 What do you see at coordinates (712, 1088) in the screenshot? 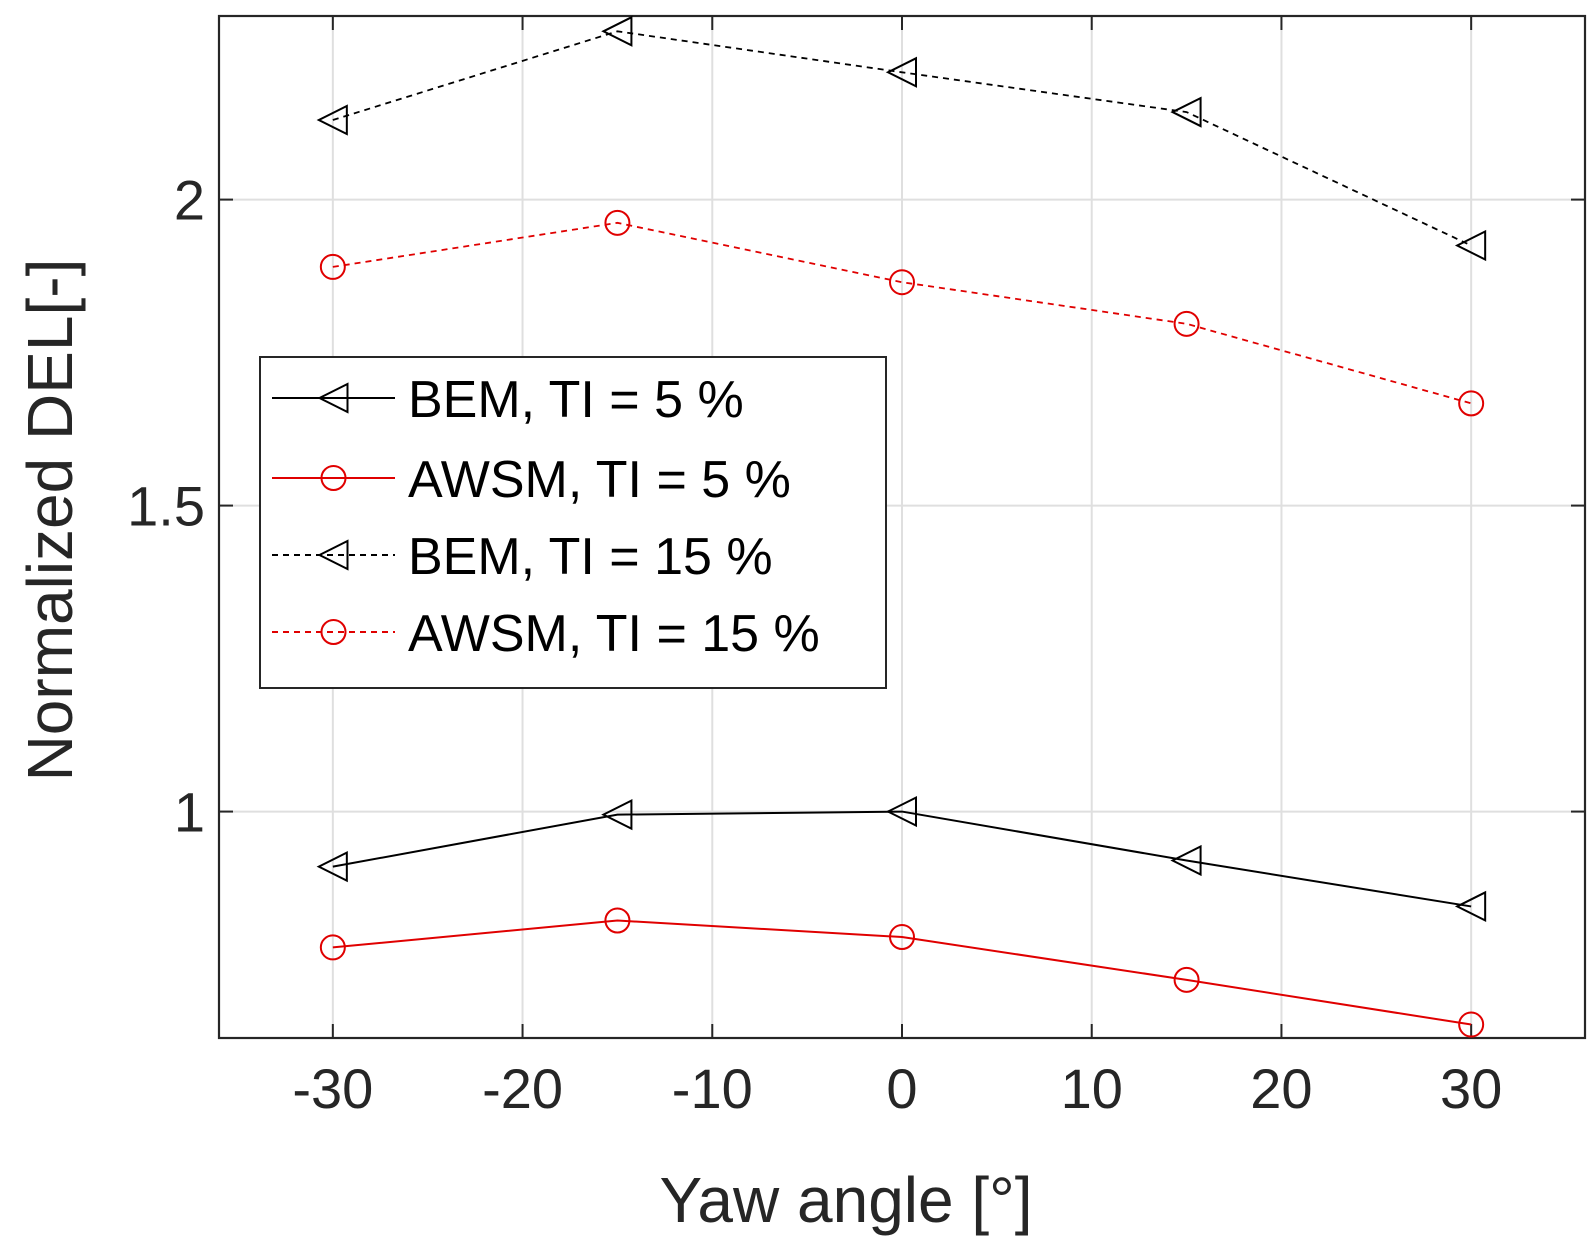
I see `x-tick-label: -10` at bounding box center [712, 1088].